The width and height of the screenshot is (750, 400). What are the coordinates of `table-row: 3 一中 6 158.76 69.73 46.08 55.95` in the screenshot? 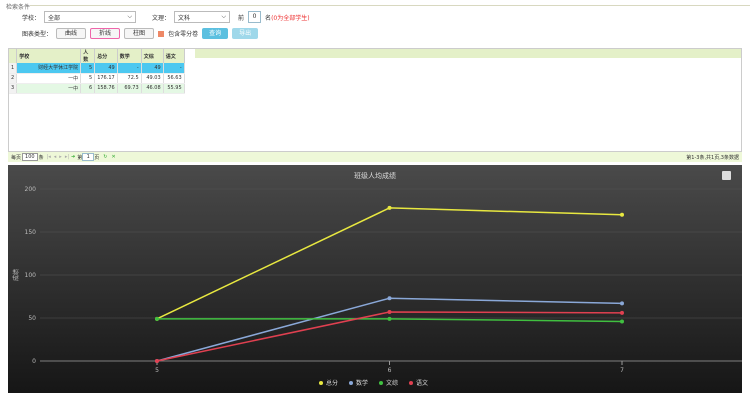 It's located at (97, 88).